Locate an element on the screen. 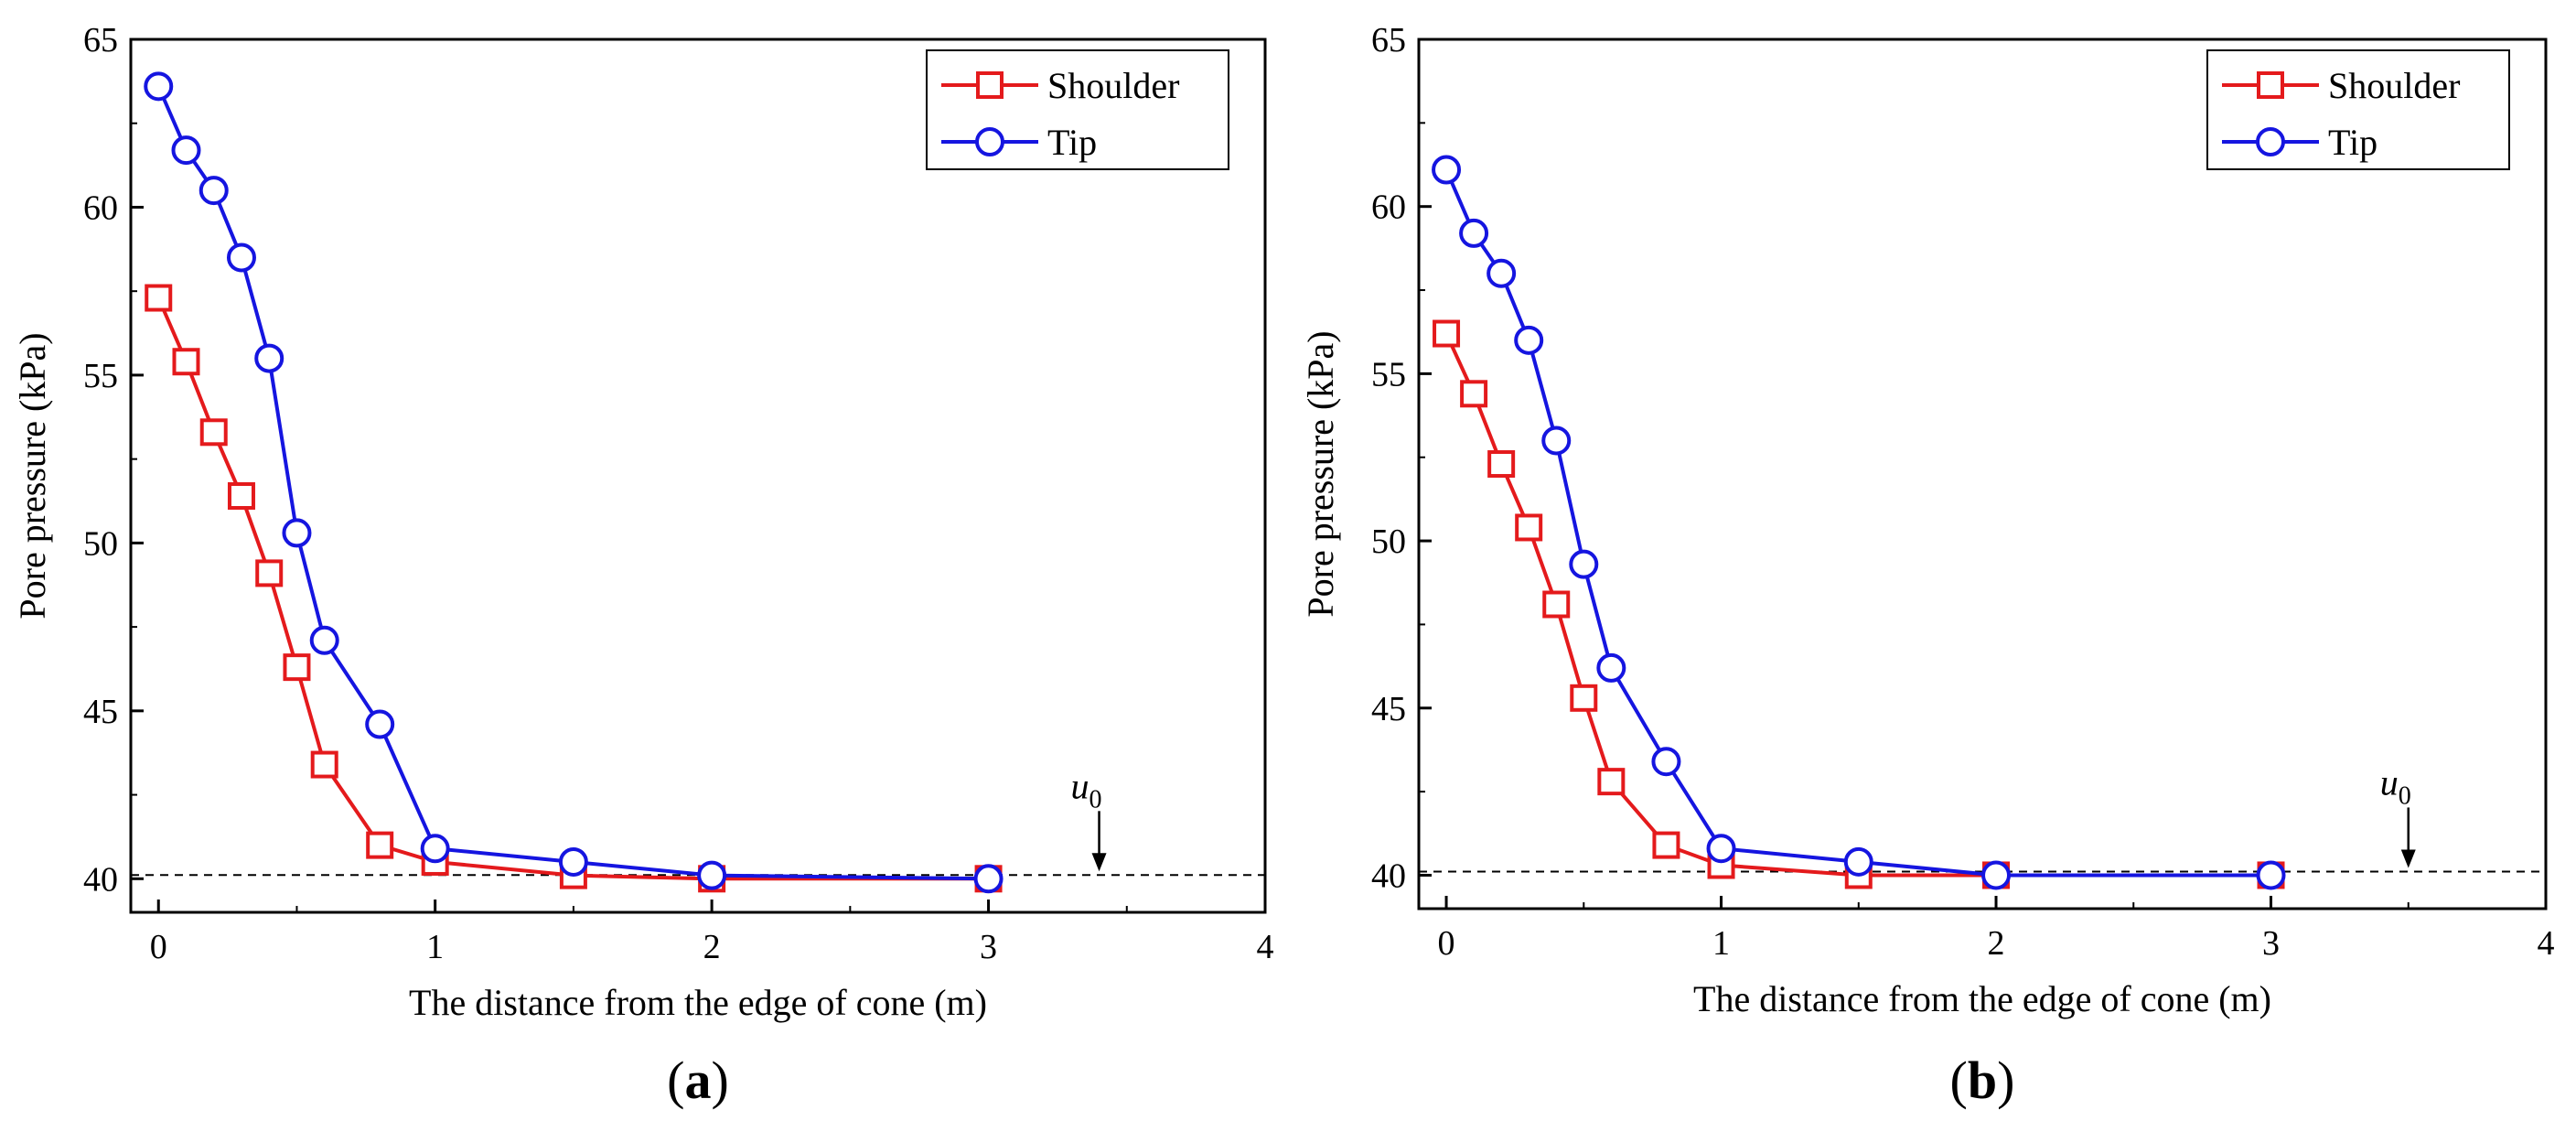 The height and width of the screenshot is (1142, 2576). panel-label-letter: b is located at coordinates (1983, 1080).